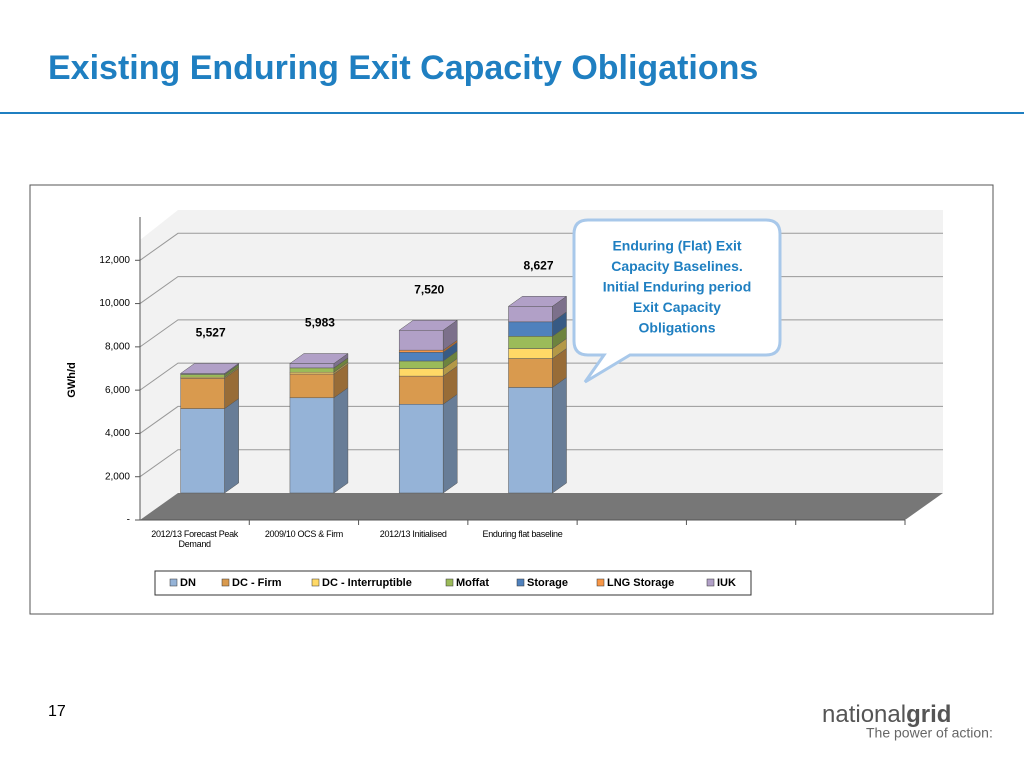 The height and width of the screenshot is (768, 1024). I want to click on logo: nationalgrid, so click(886, 714).